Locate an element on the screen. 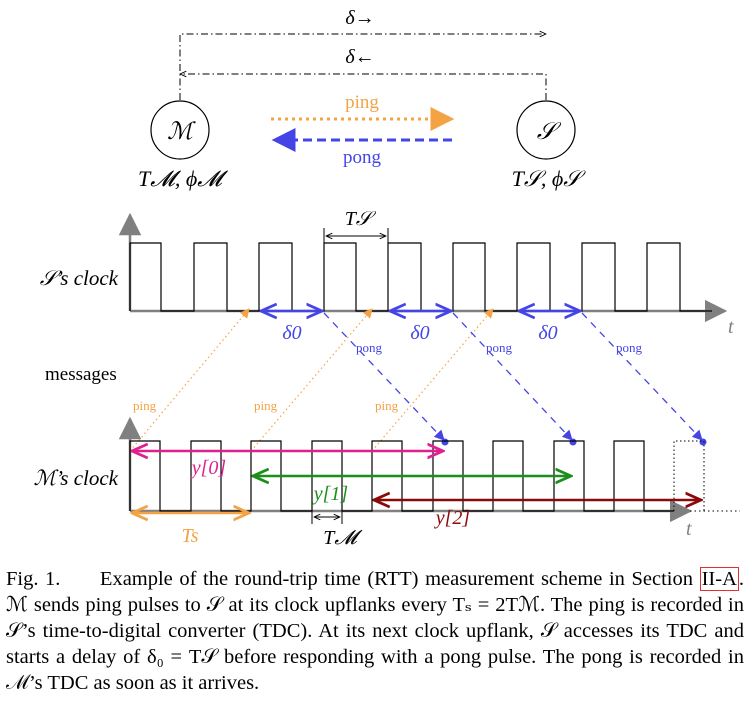 The height and width of the screenshot is (728, 755). master-clock-axis-t: t is located at coordinates (689, 529).